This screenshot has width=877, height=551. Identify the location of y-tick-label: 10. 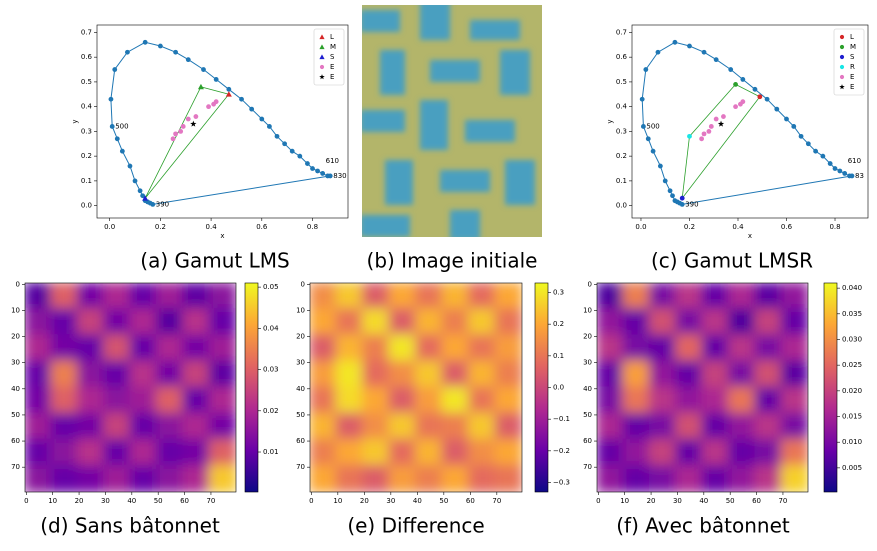
(300, 310).